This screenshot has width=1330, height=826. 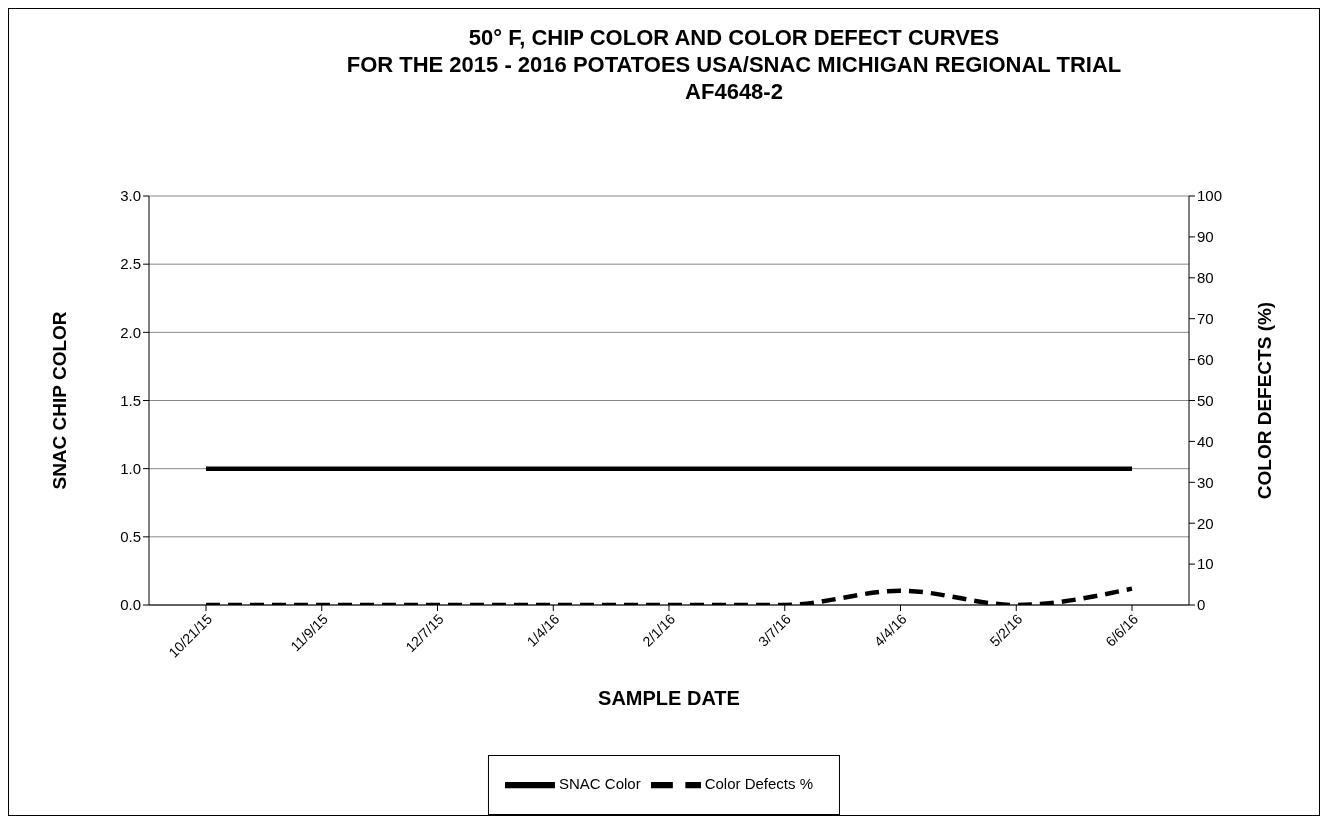 What do you see at coordinates (1205, 237) in the screenshot?
I see `y2-tick-label: 90` at bounding box center [1205, 237].